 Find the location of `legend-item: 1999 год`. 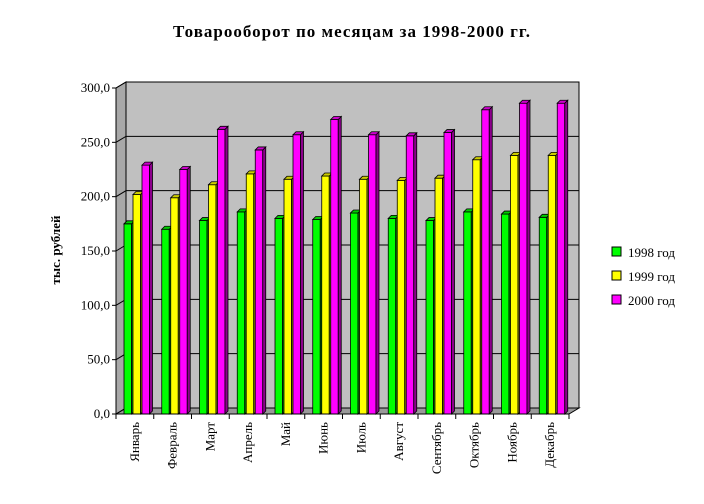

legend-item: 1999 год is located at coordinates (643, 276).